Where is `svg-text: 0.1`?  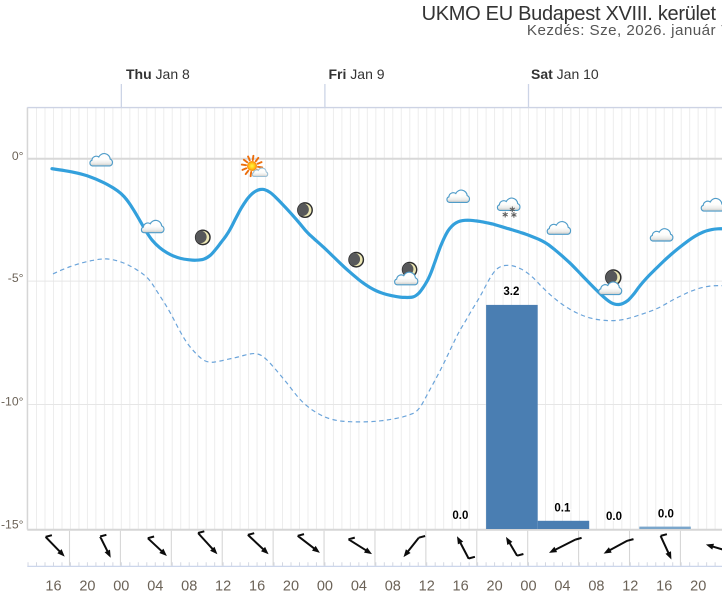 svg-text: 0.1 is located at coordinates (562, 508).